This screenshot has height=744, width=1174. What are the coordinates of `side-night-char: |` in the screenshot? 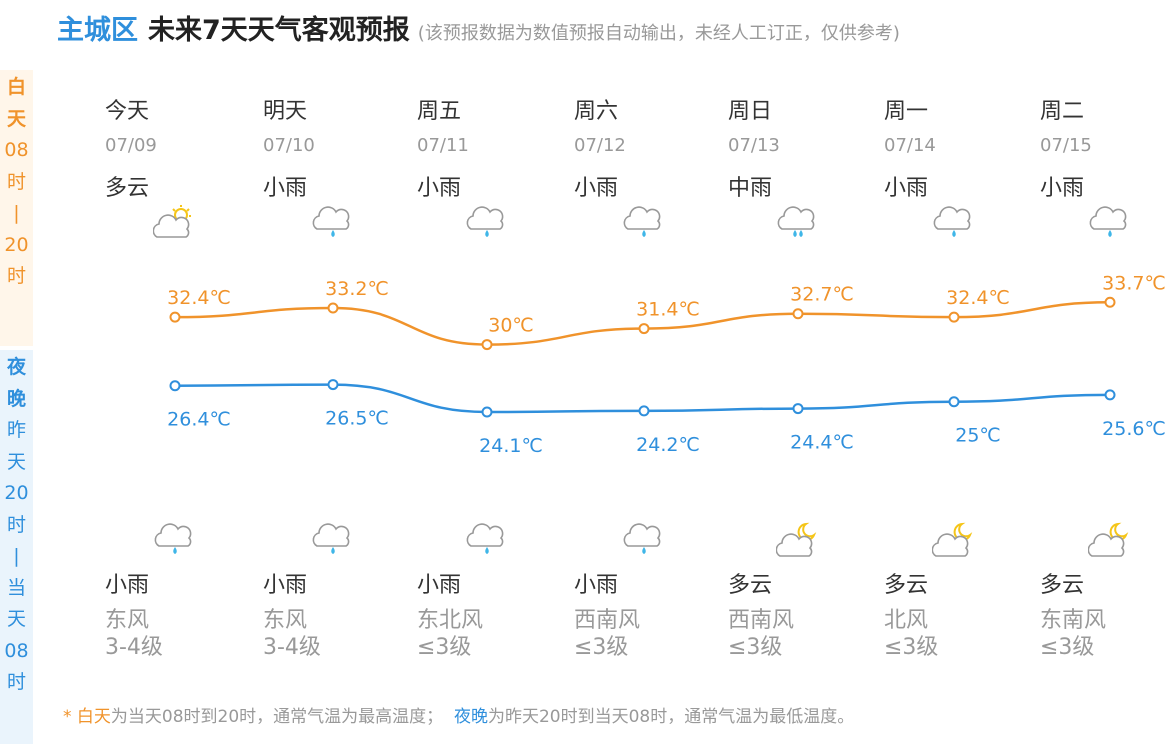 It's located at (16, 556).